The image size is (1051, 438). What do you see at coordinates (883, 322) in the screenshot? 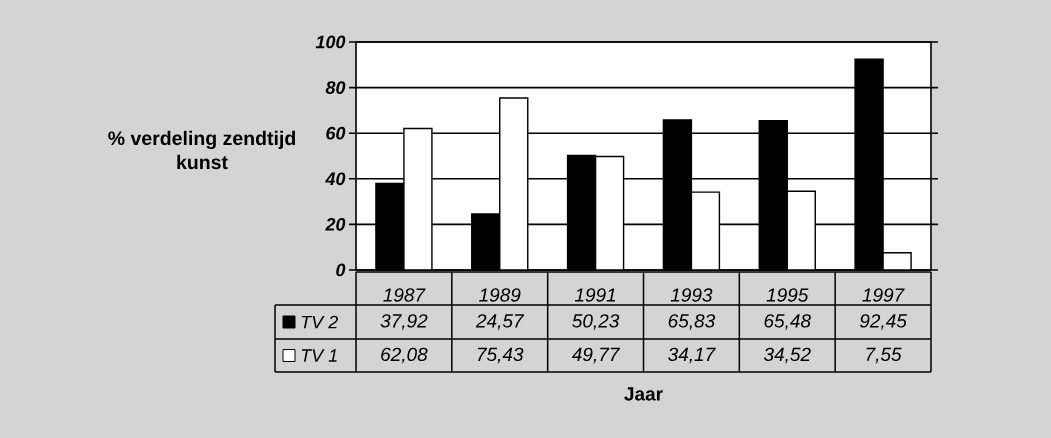
I see `data-label: 92,45` at bounding box center [883, 322].